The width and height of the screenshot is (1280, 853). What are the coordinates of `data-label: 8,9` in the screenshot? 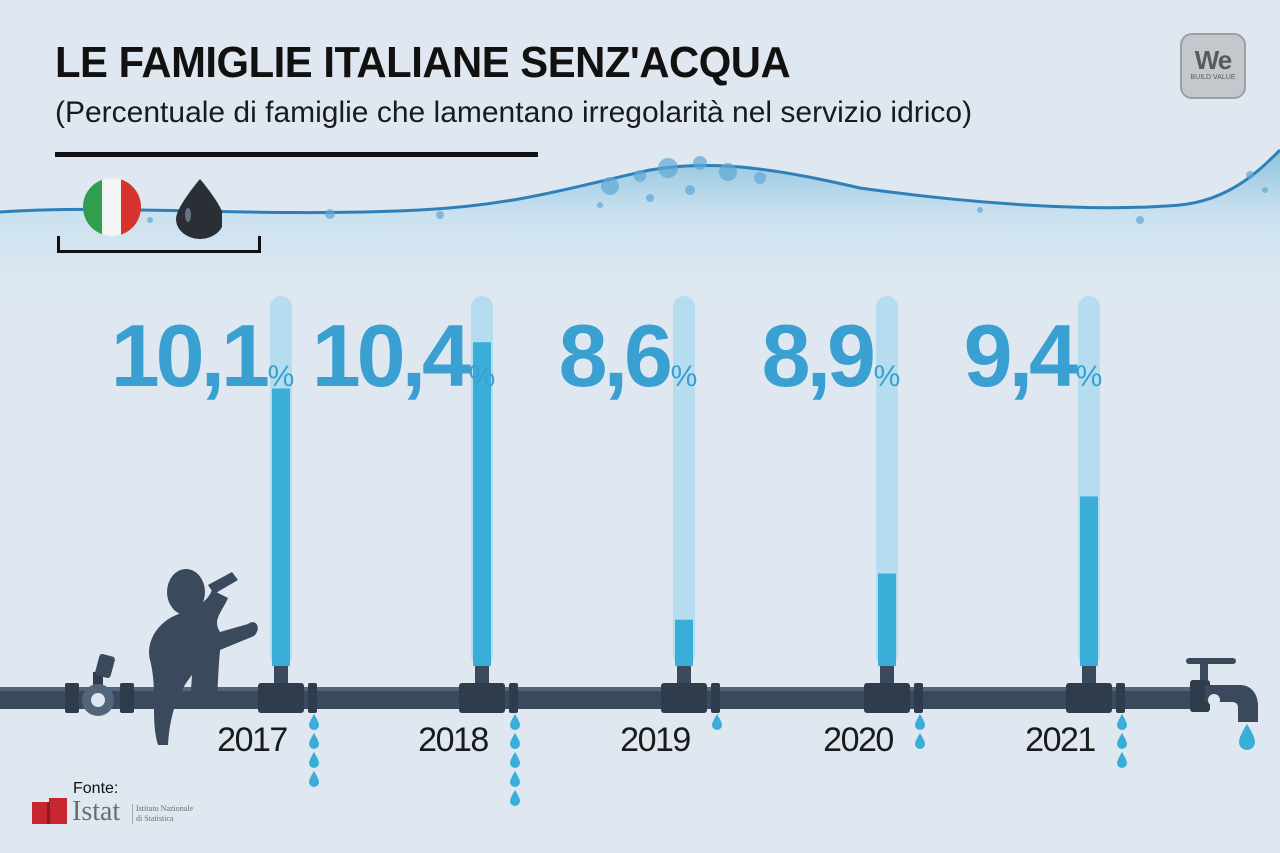 It's located at (817, 355).